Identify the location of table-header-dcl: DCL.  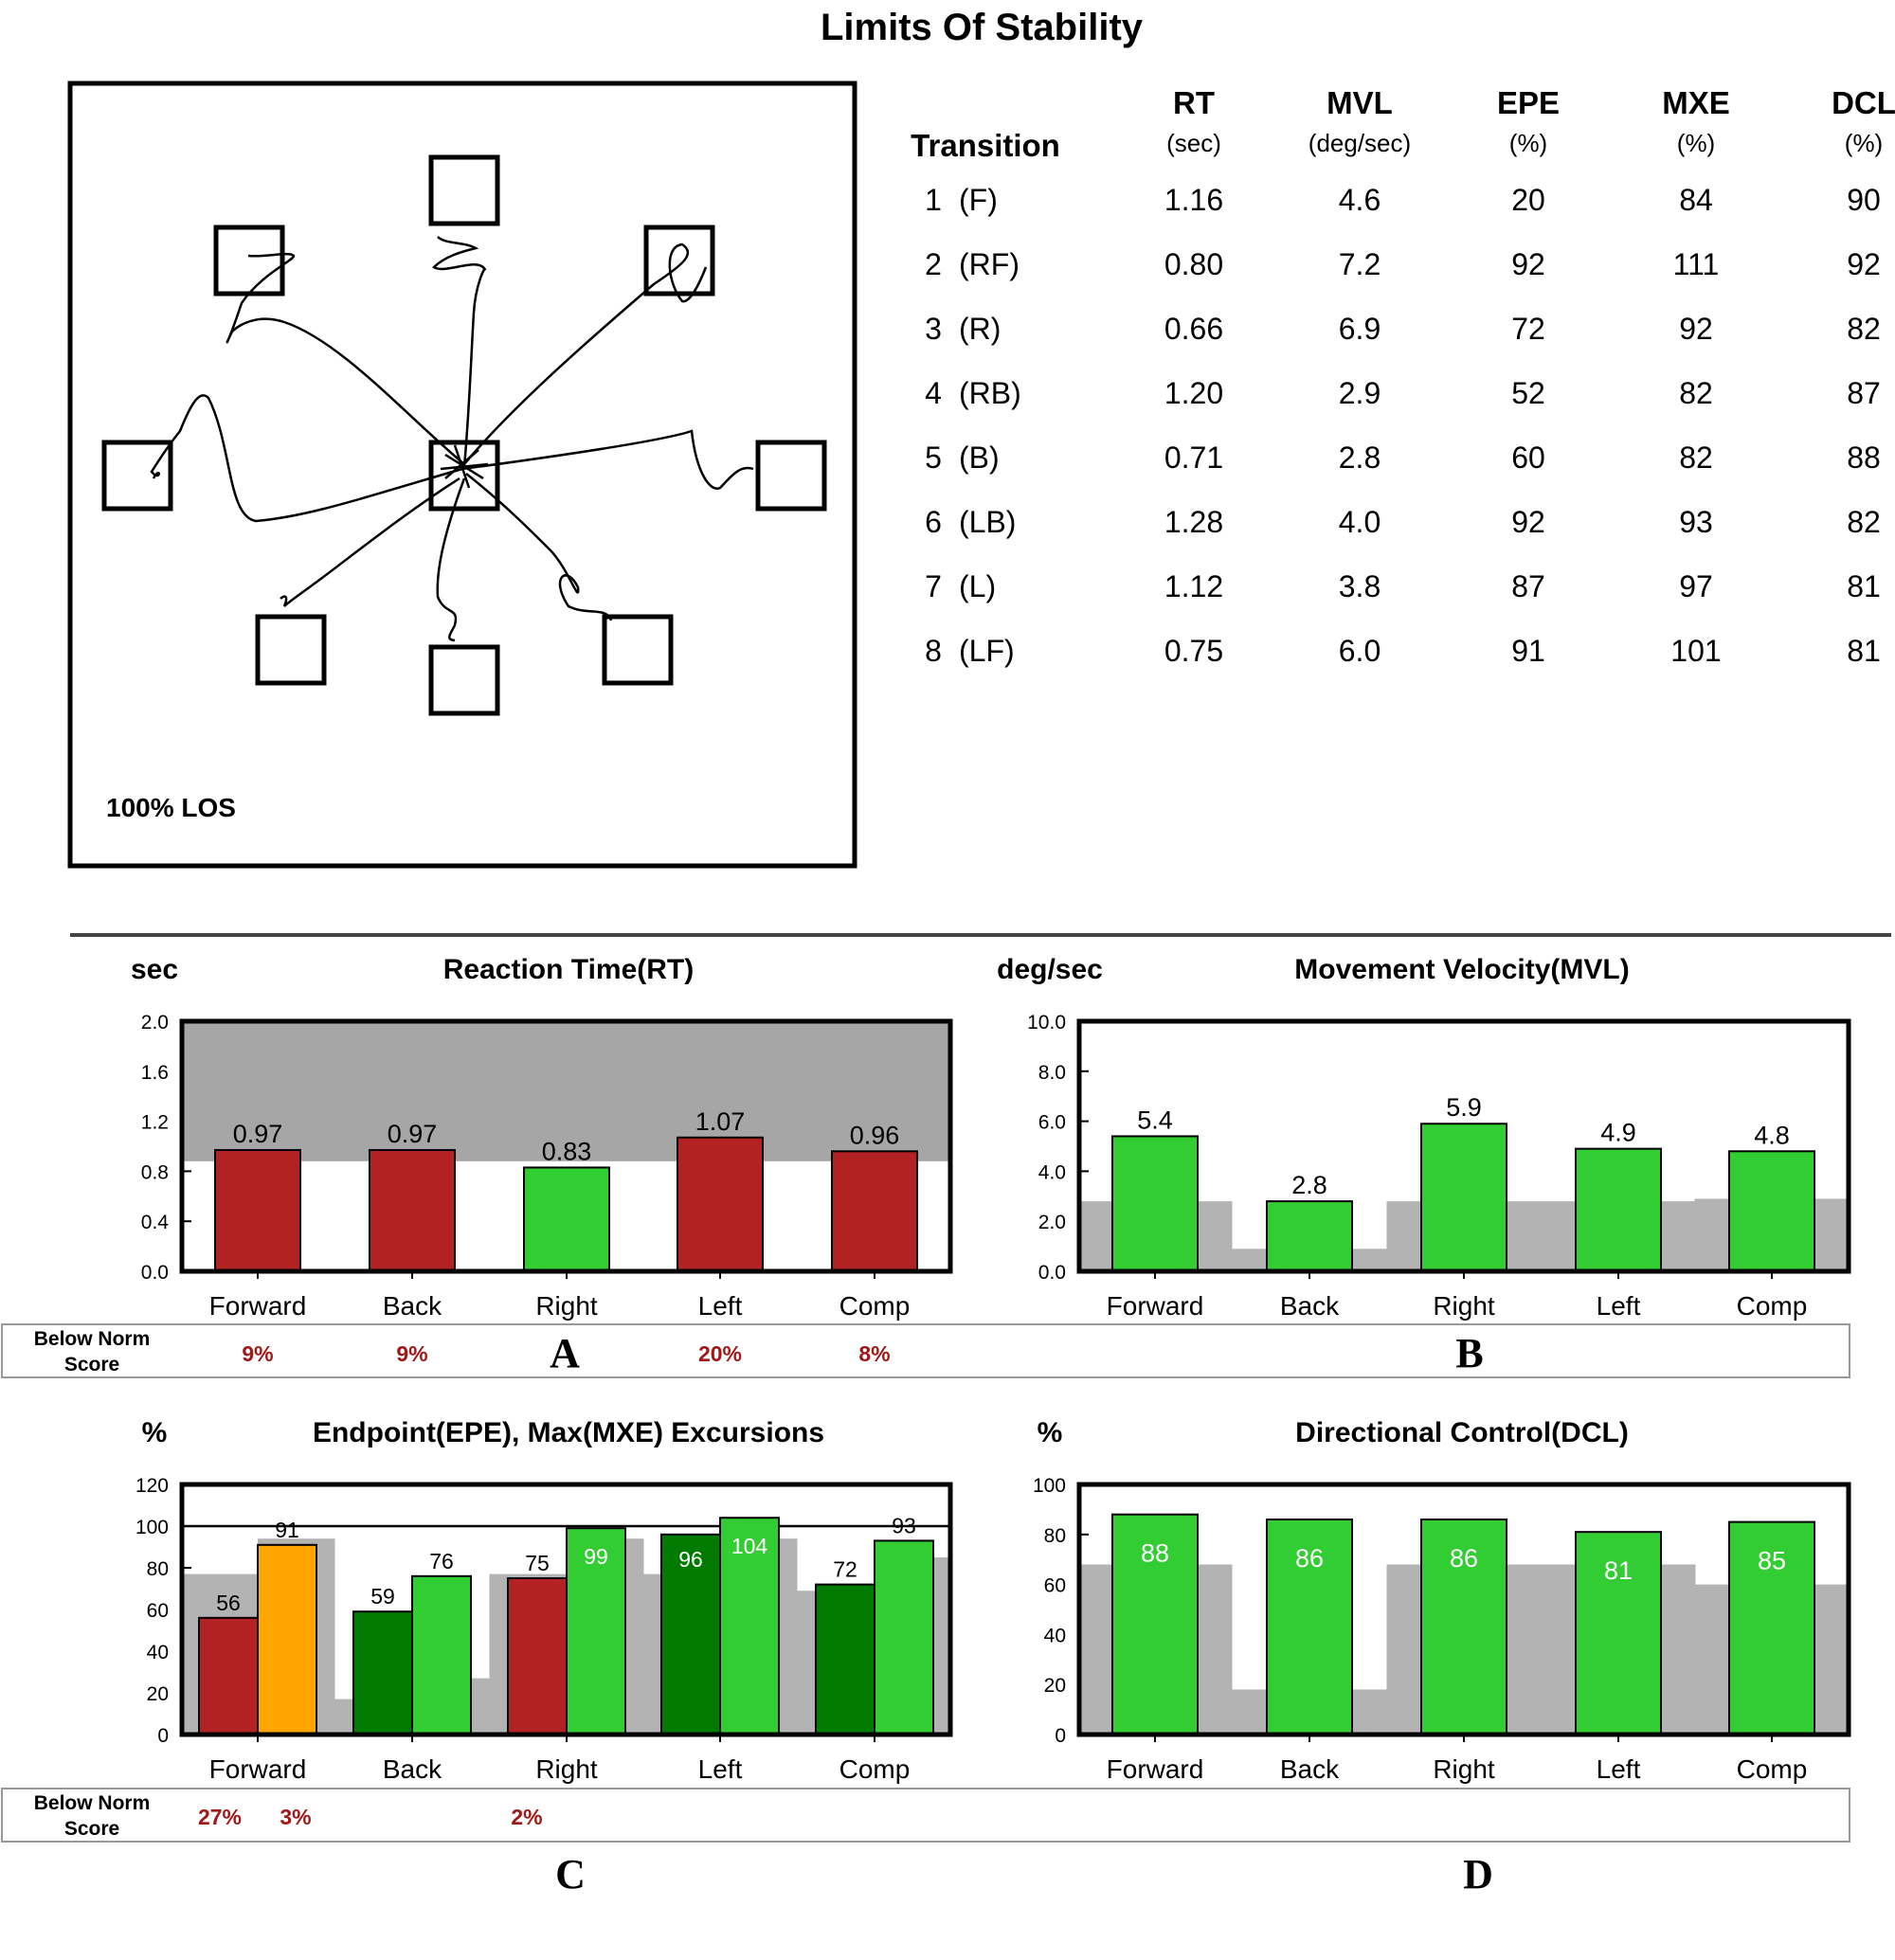
(1863, 103).